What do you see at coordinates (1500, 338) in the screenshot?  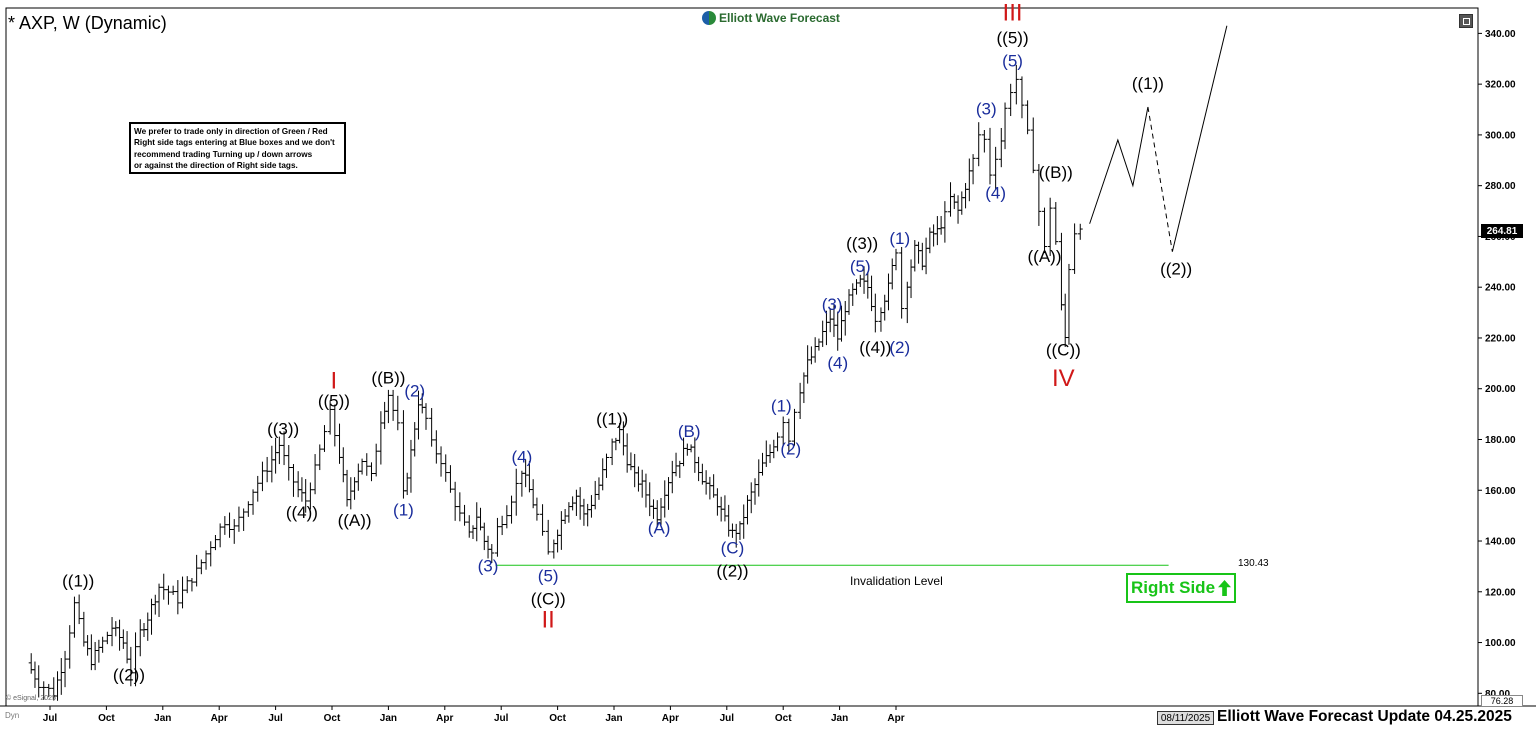 I see `y-tick-label: 220.00` at bounding box center [1500, 338].